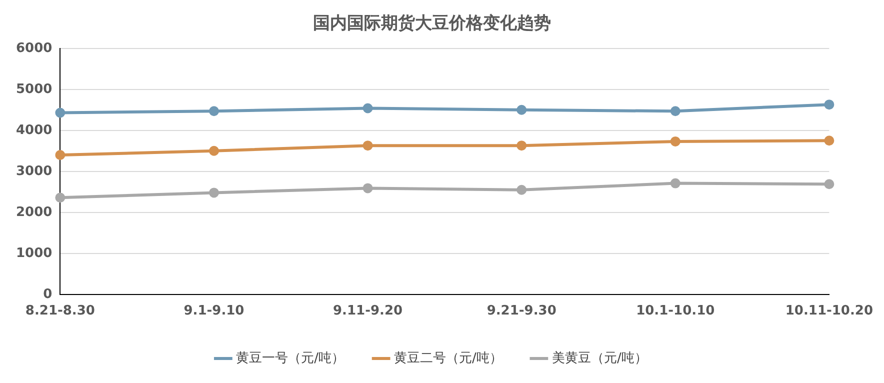  I want to click on y-tick-label: 2000, so click(34, 212).